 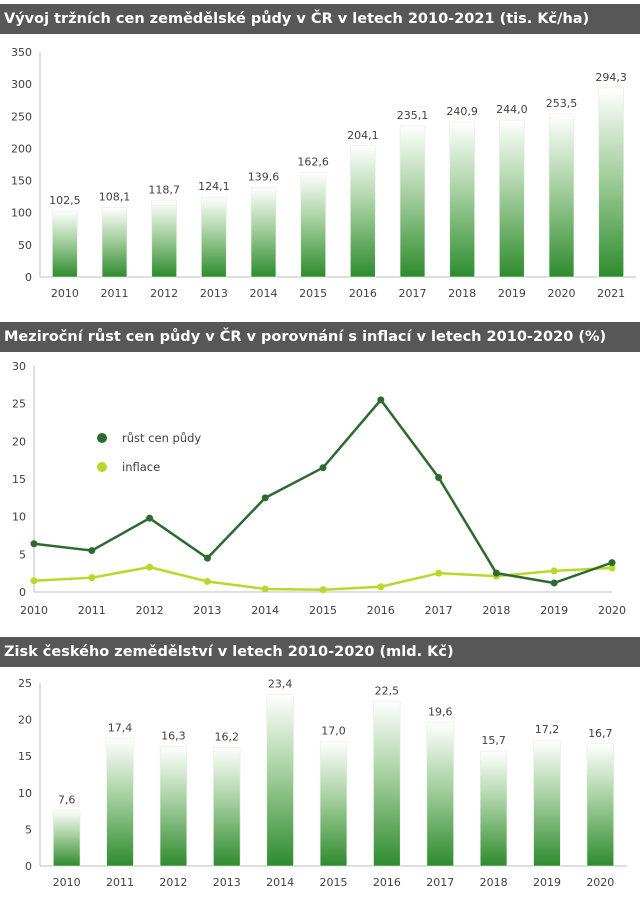 I want to click on bar-value-label: 23,4, so click(x=280, y=684).